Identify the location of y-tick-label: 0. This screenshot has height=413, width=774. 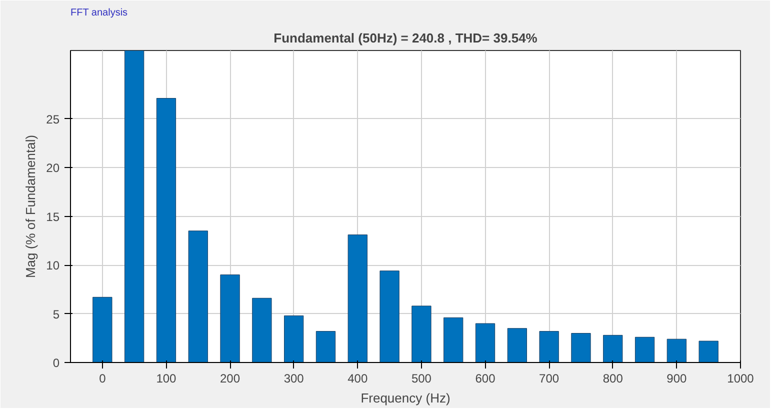
(56, 363).